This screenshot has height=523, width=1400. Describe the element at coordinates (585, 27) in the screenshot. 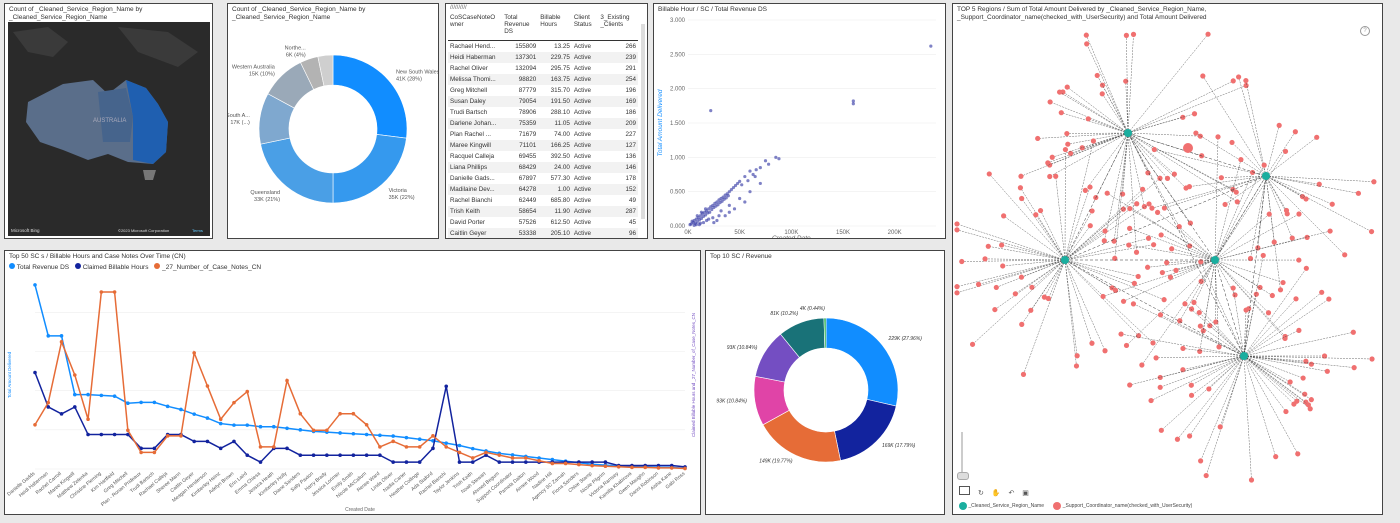

I see `table-column-header: Client Status` at that location.